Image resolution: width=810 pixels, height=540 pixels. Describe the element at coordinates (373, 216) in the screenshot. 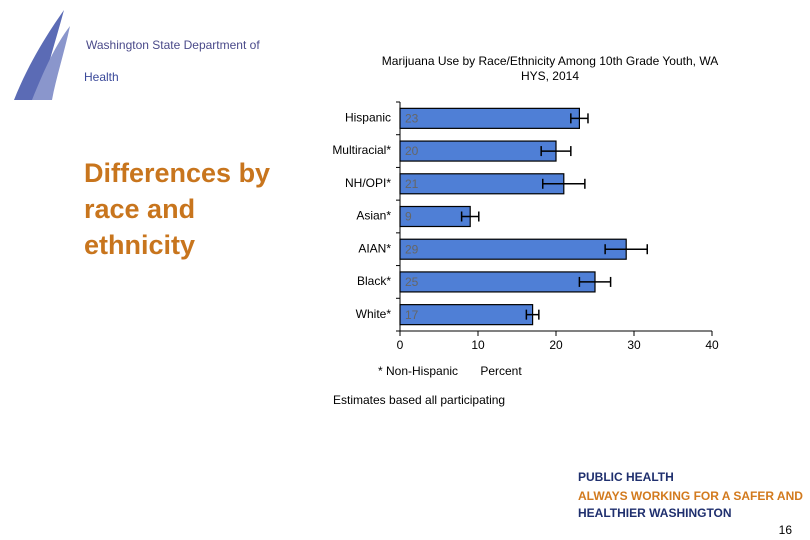

I see `y-tick-label: Asian*` at that location.